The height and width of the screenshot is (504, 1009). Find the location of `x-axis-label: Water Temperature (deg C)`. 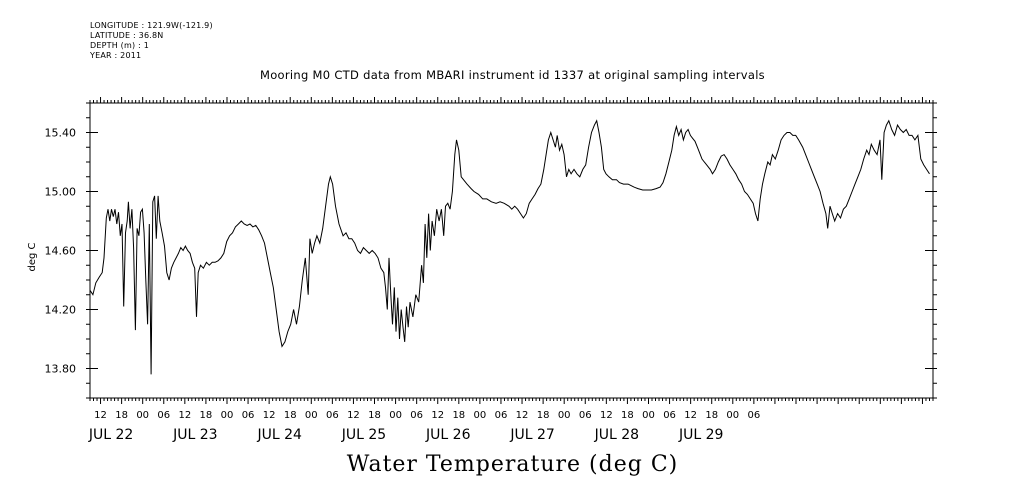

x-axis-label: Water Temperature (deg C) is located at coordinates (512, 464).